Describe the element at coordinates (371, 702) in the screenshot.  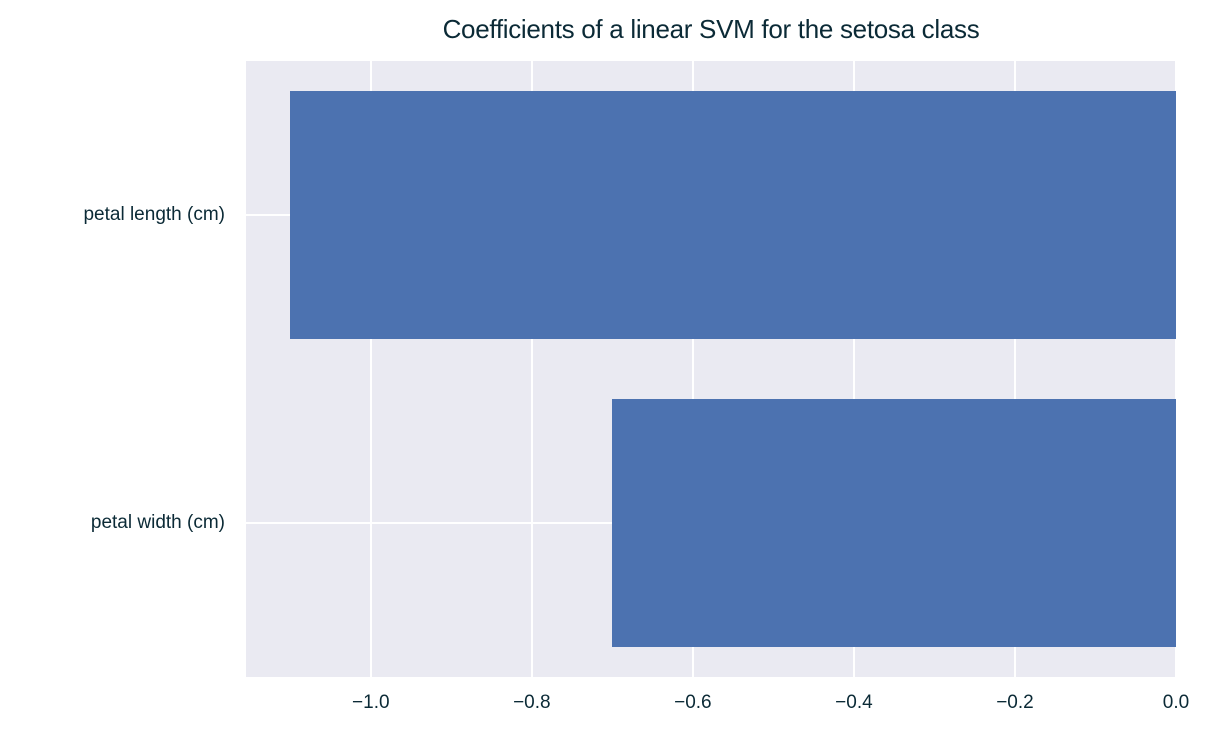
I see `x-tick-label: −1.0` at that location.